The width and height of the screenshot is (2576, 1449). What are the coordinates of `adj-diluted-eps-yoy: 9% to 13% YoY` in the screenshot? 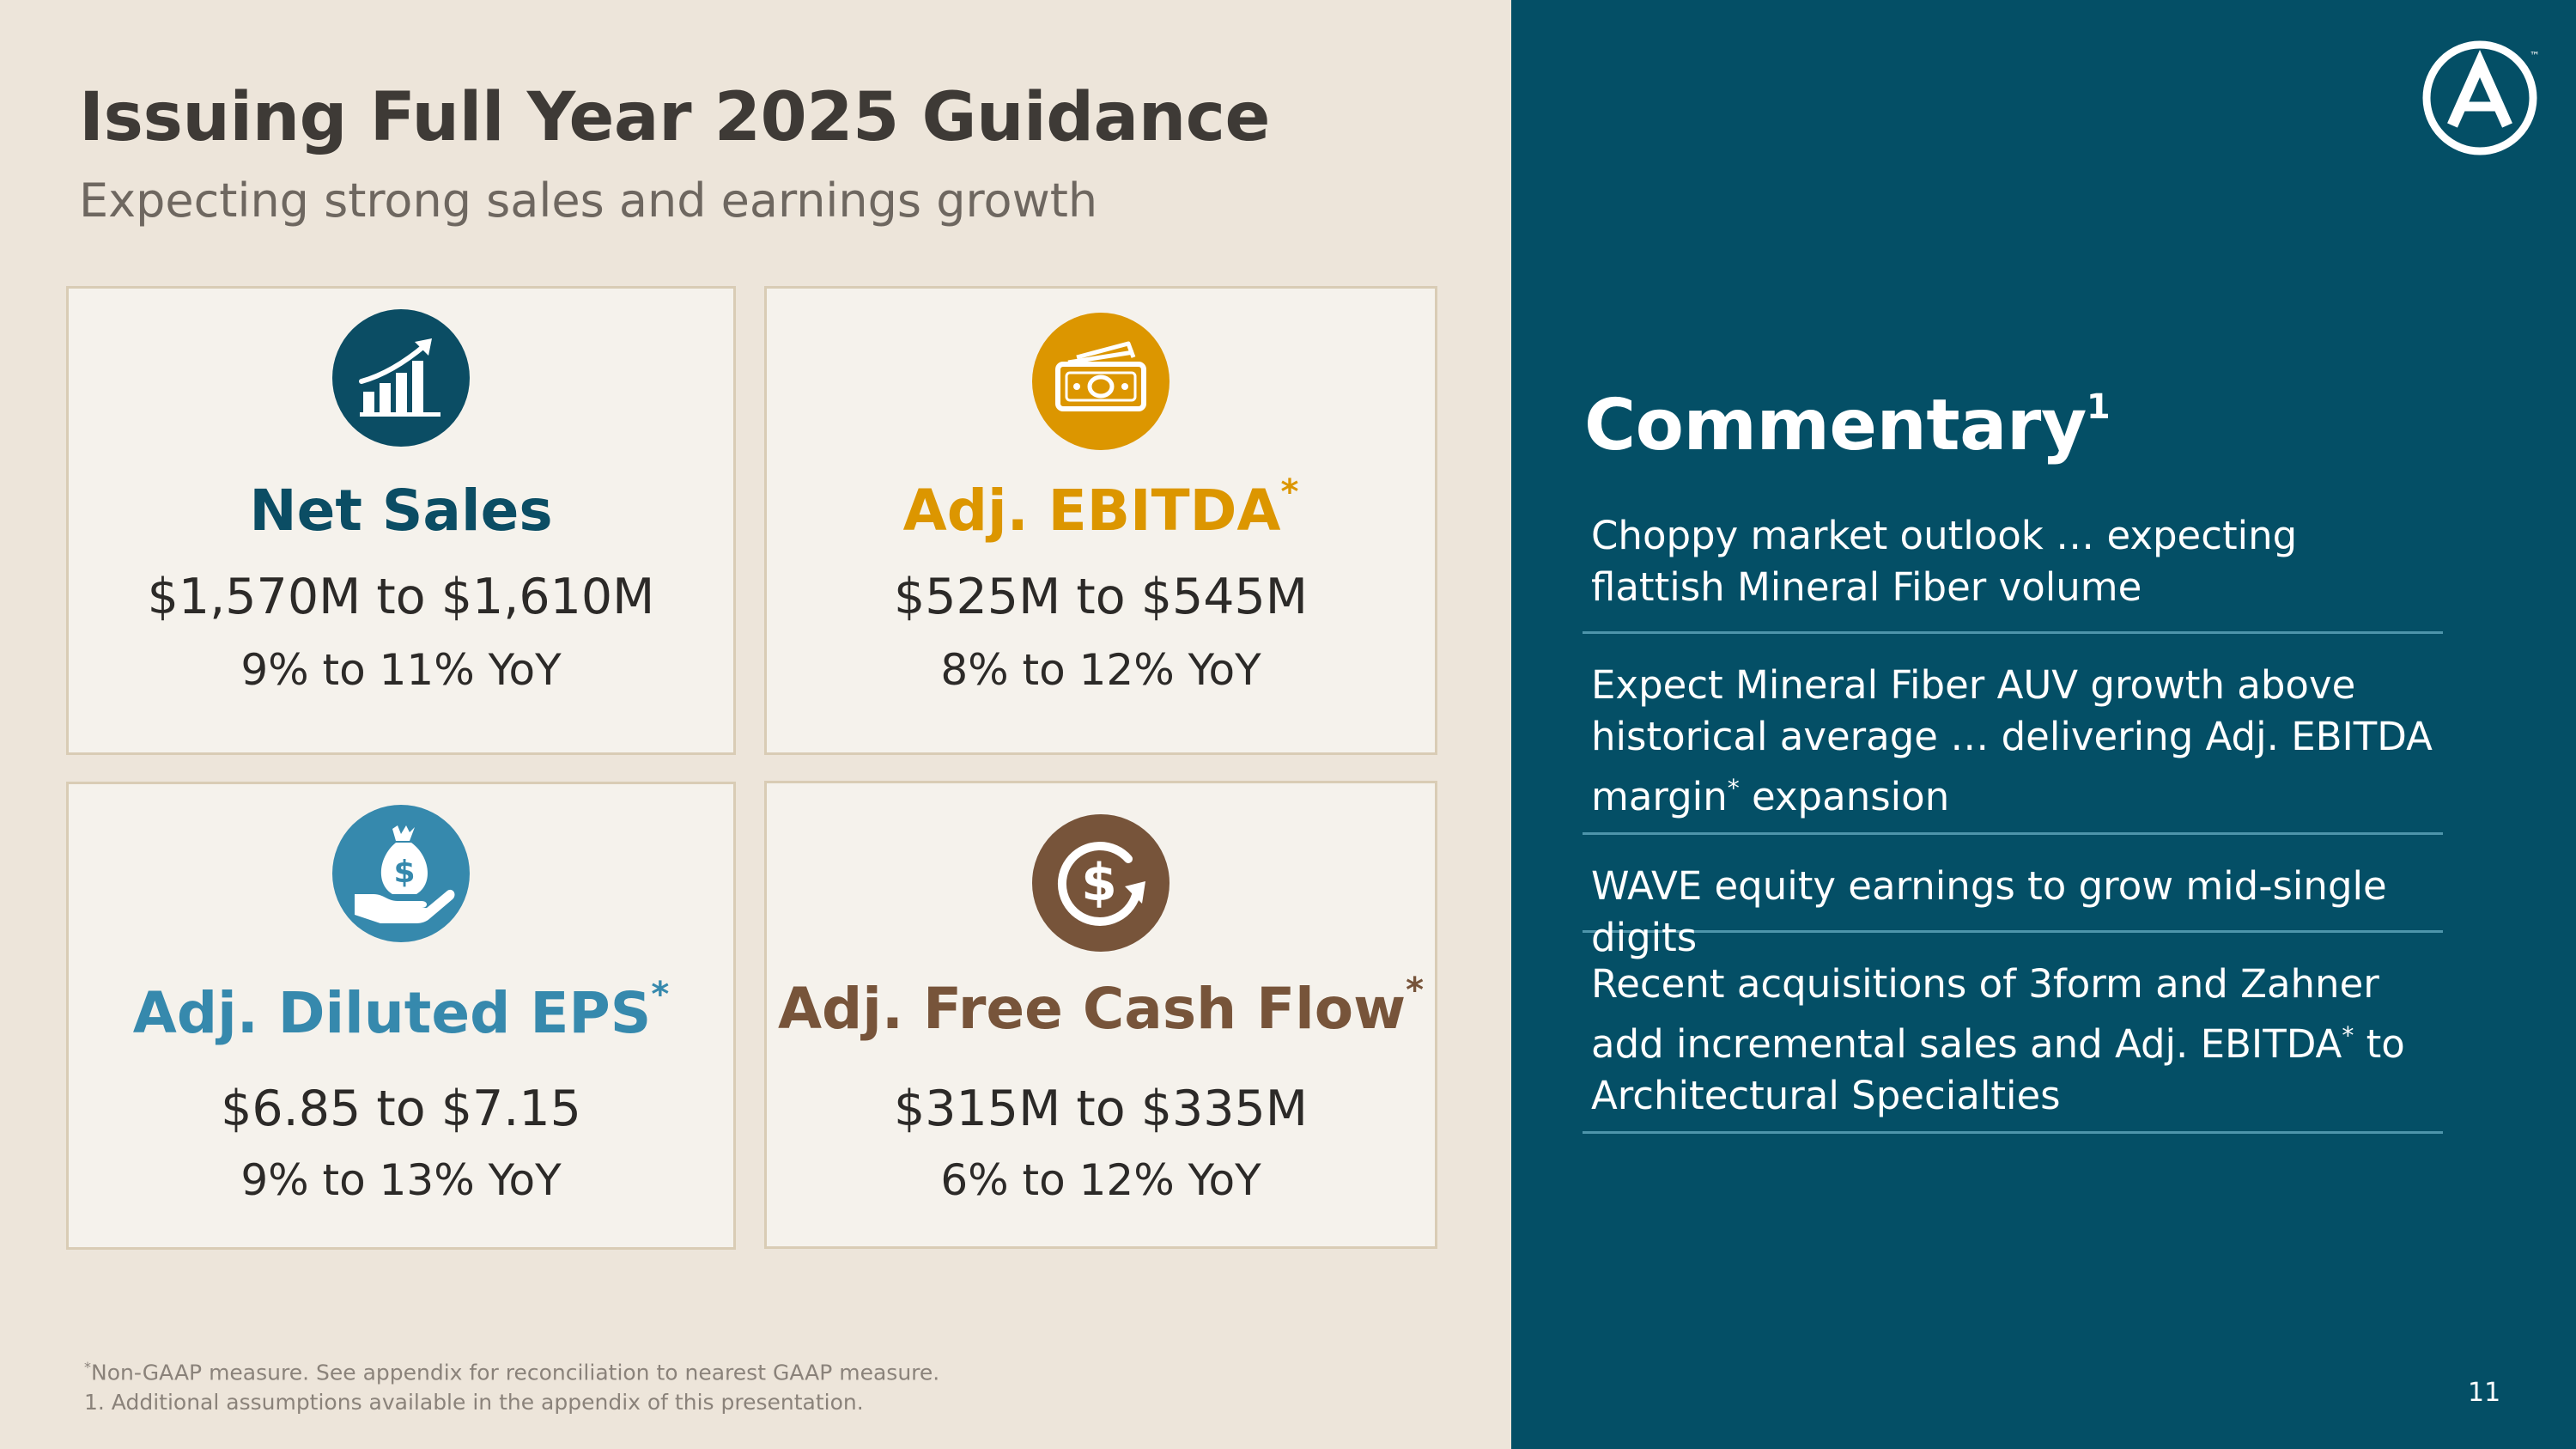 It's located at (401, 1180).